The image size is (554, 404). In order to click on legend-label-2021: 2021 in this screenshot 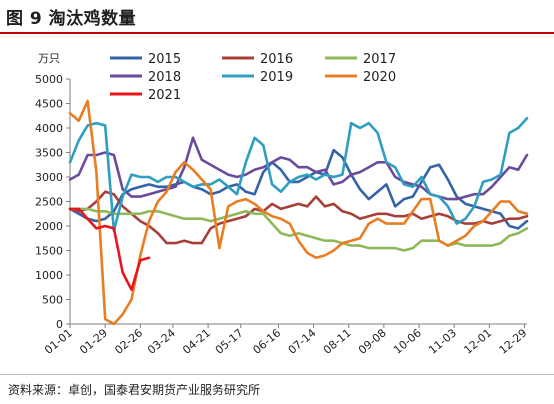, I will do `click(164, 95)`.